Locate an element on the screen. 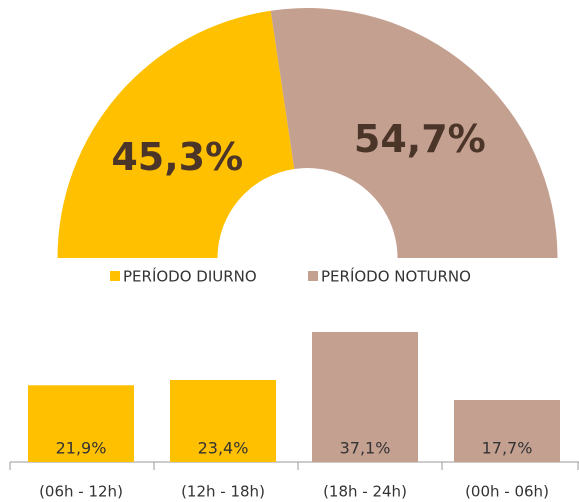  x-tick-label: (00h - 06h) is located at coordinates (507, 492).